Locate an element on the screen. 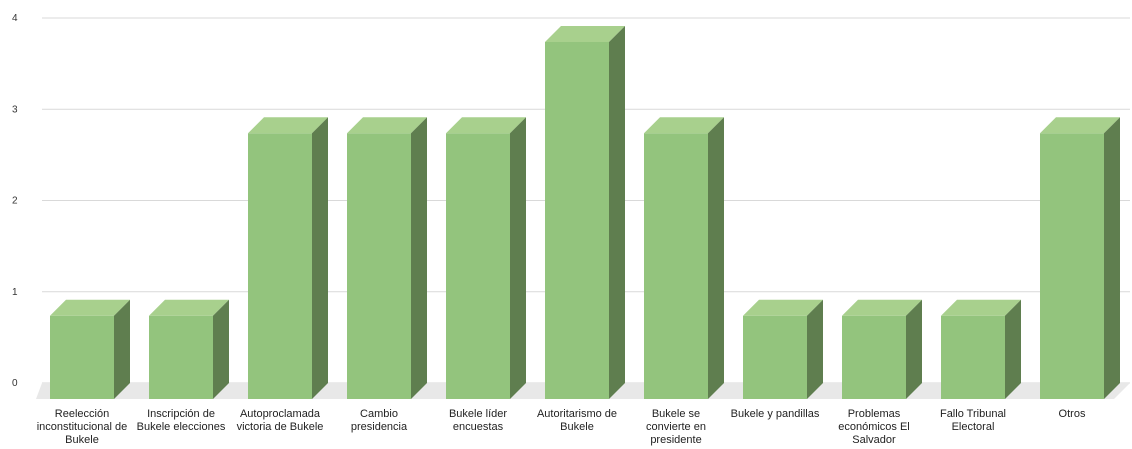 This screenshot has width=1132, height=449. y-tick-label: 1 is located at coordinates (15, 292).